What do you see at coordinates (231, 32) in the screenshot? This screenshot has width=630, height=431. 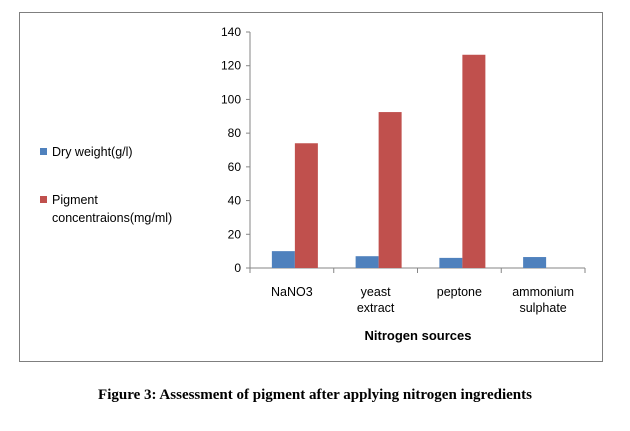 I see `y-tick-label: 140` at bounding box center [231, 32].